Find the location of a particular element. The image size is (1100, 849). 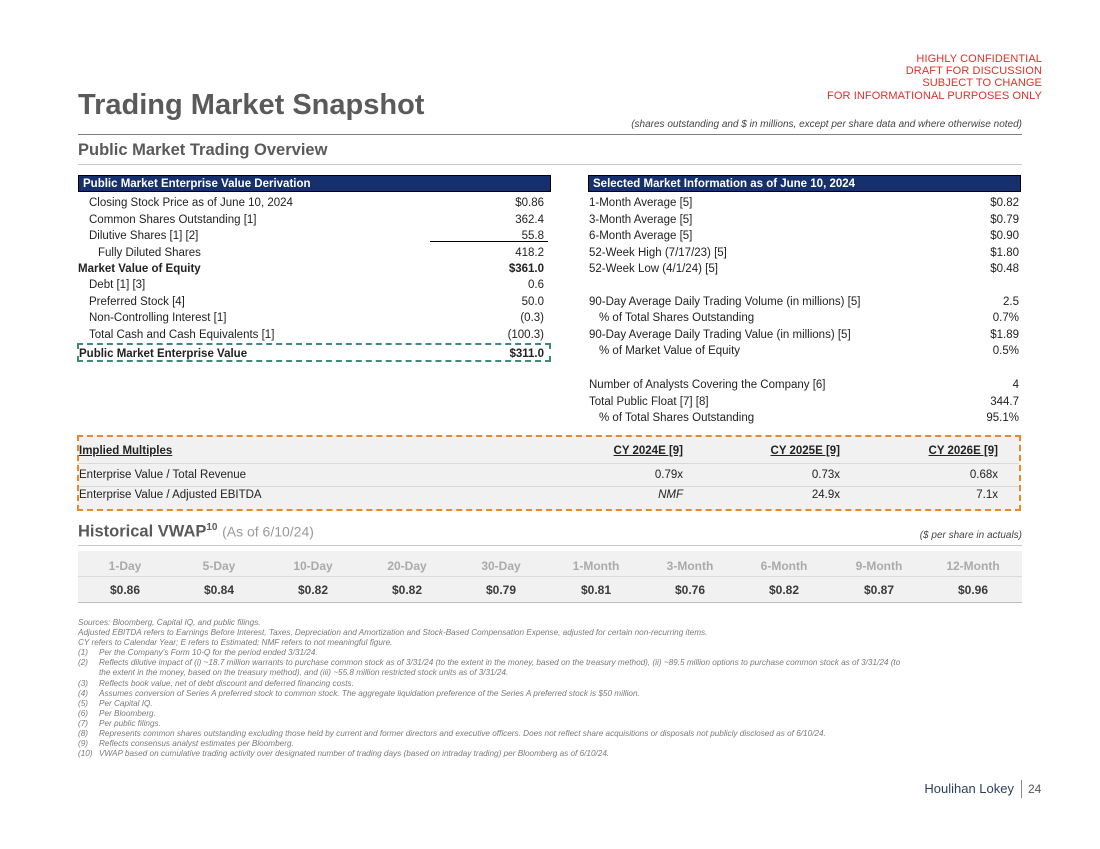

footnote-number: (3) is located at coordinates (83, 683).